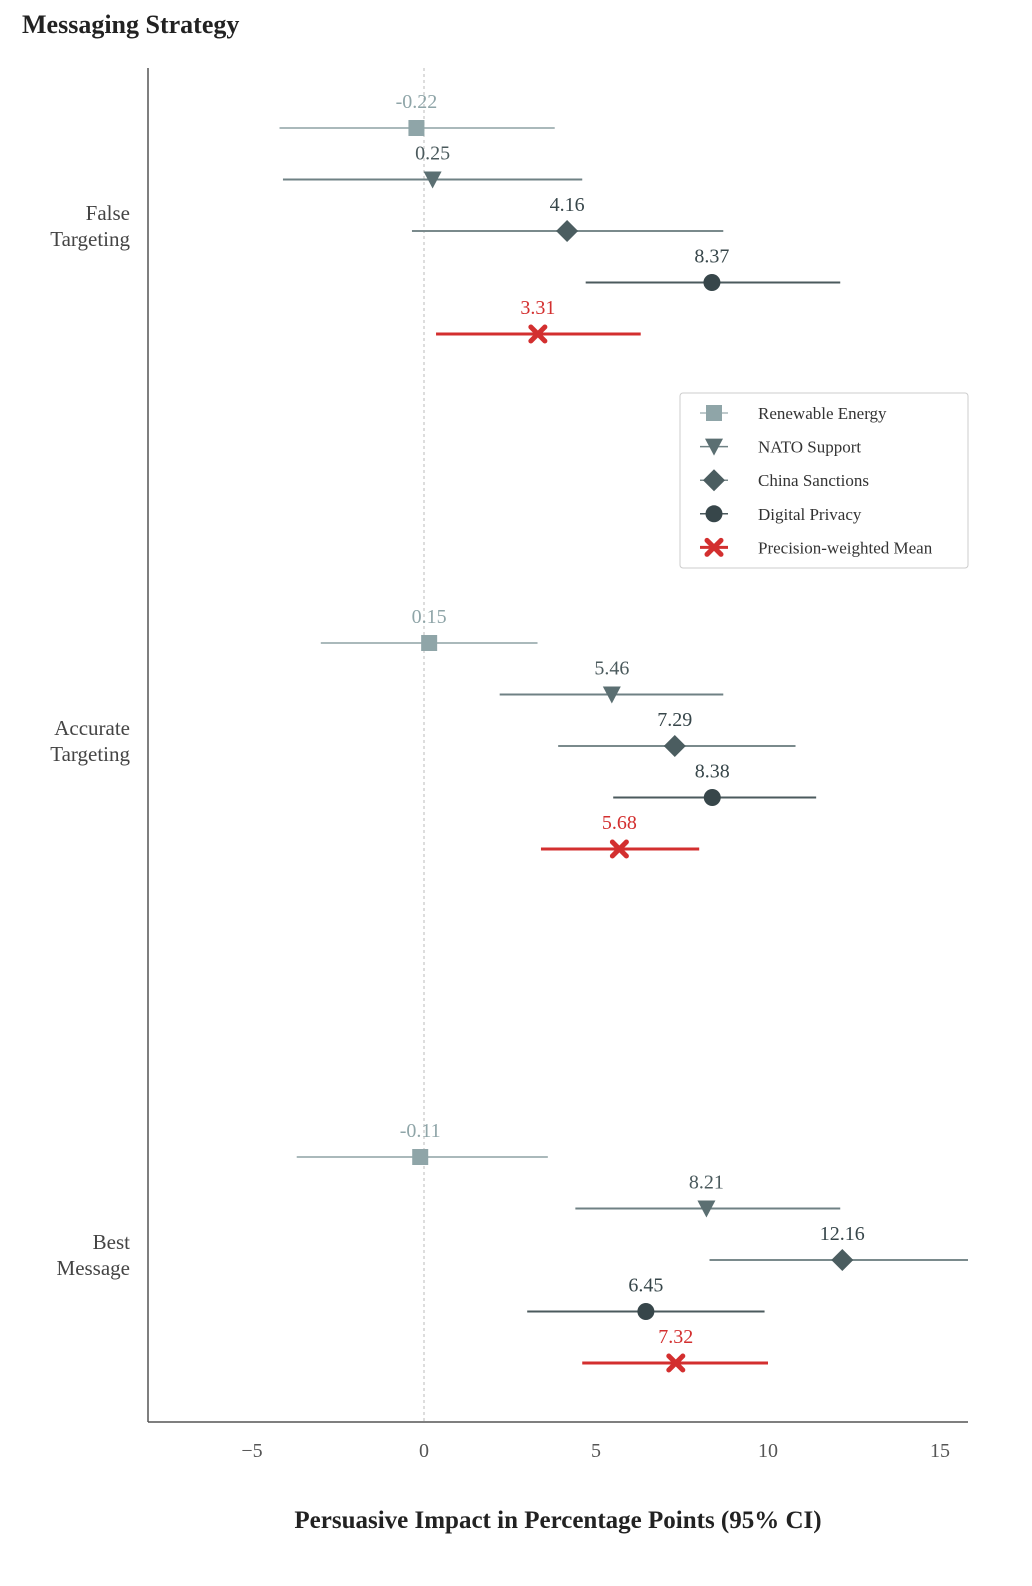  Describe the element at coordinates (712, 772) in the screenshot. I see `data-label: 8.38` at that location.